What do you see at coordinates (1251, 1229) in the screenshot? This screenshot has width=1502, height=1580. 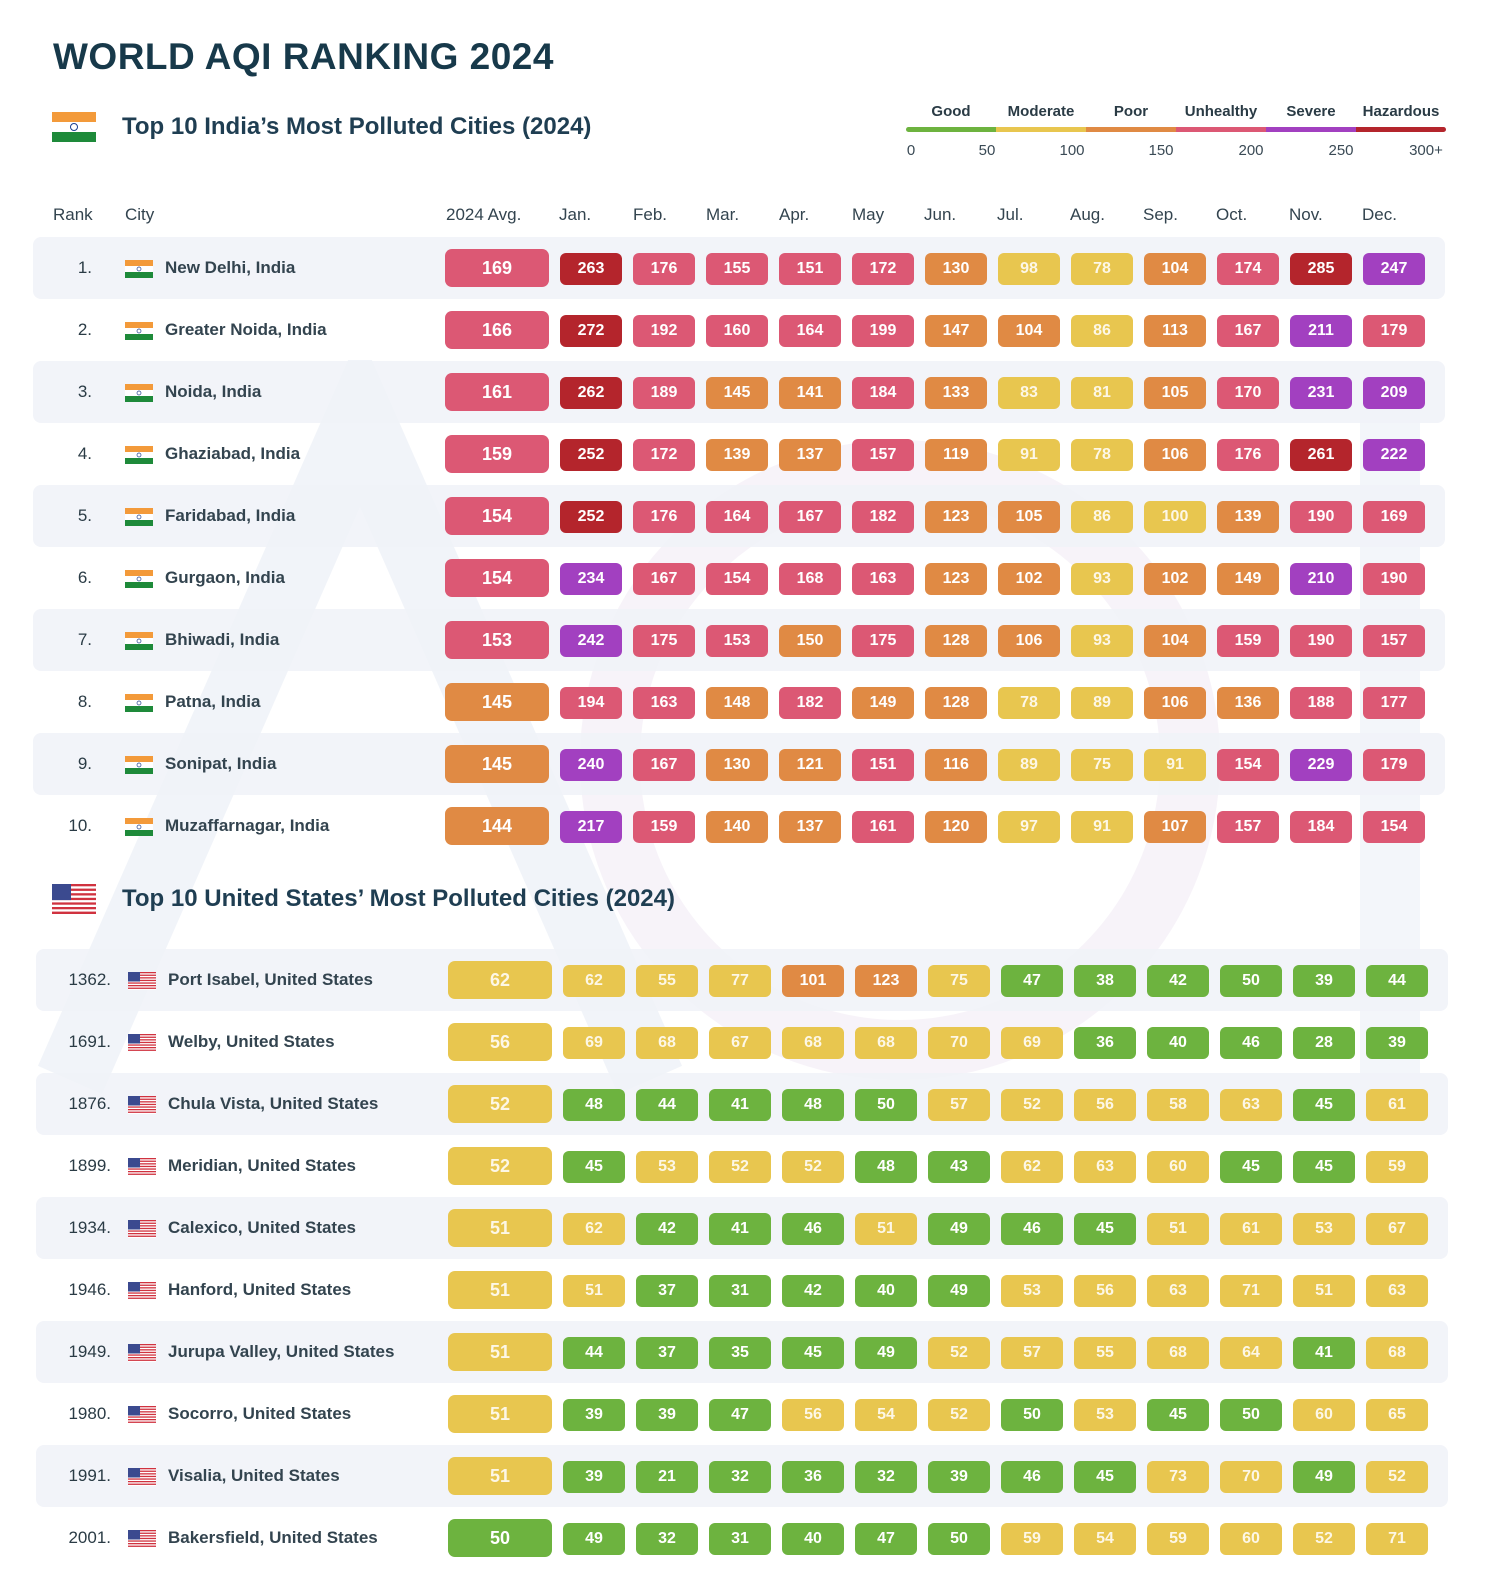 I see `aqi-badge-oct: 61` at bounding box center [1251, 1229].